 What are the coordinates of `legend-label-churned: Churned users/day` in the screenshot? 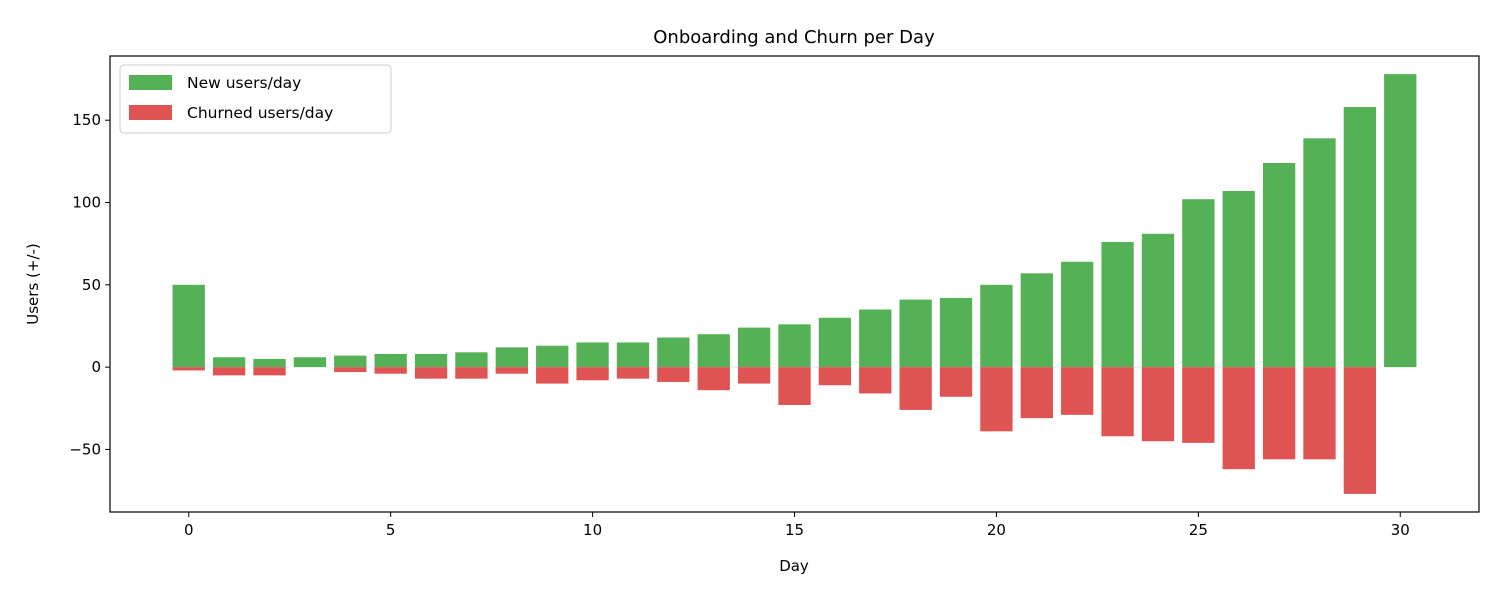 It's located at (260, 113).